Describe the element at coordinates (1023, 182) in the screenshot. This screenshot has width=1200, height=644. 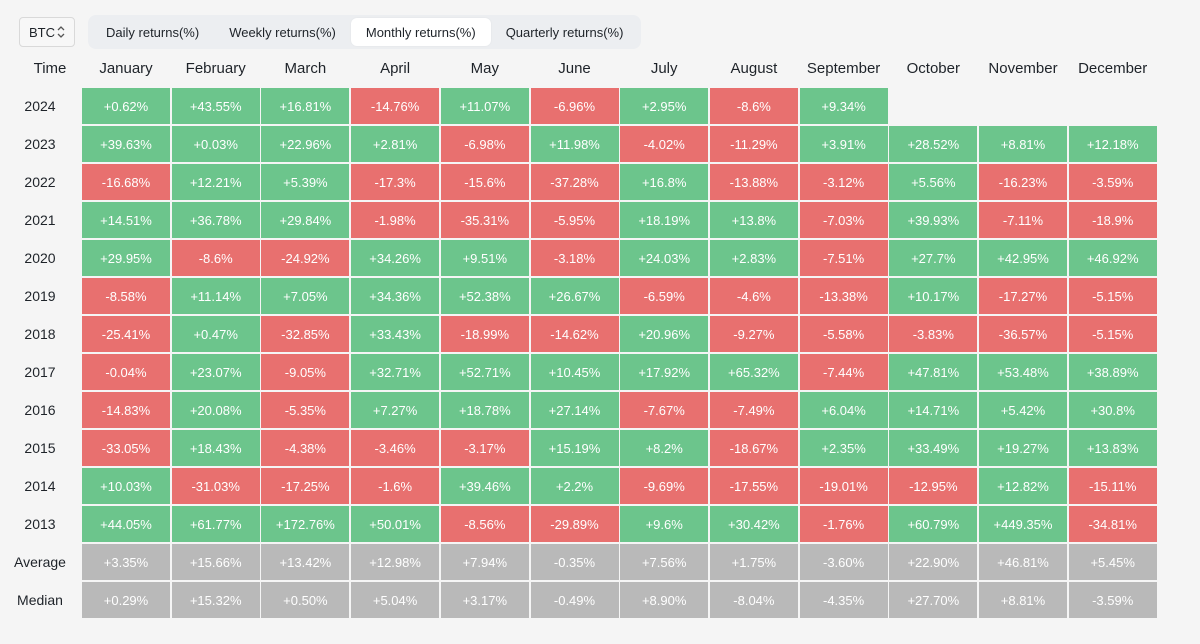
I see `heatmap-cell: -16.23%` at that location.